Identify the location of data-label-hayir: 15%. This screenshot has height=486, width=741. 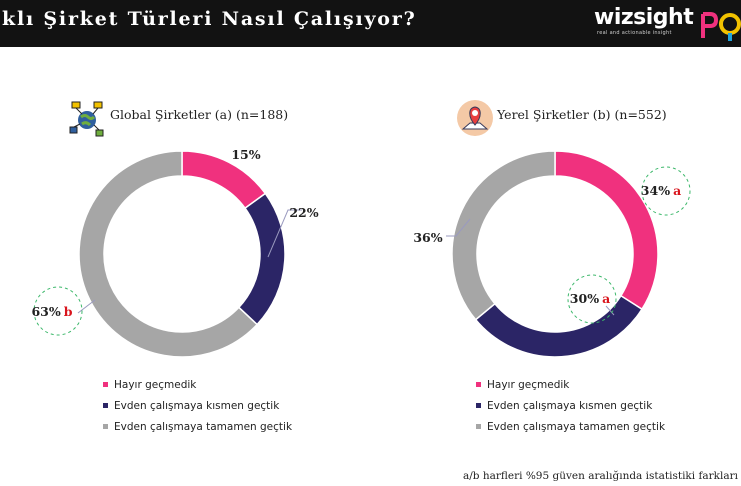
(245, 154).